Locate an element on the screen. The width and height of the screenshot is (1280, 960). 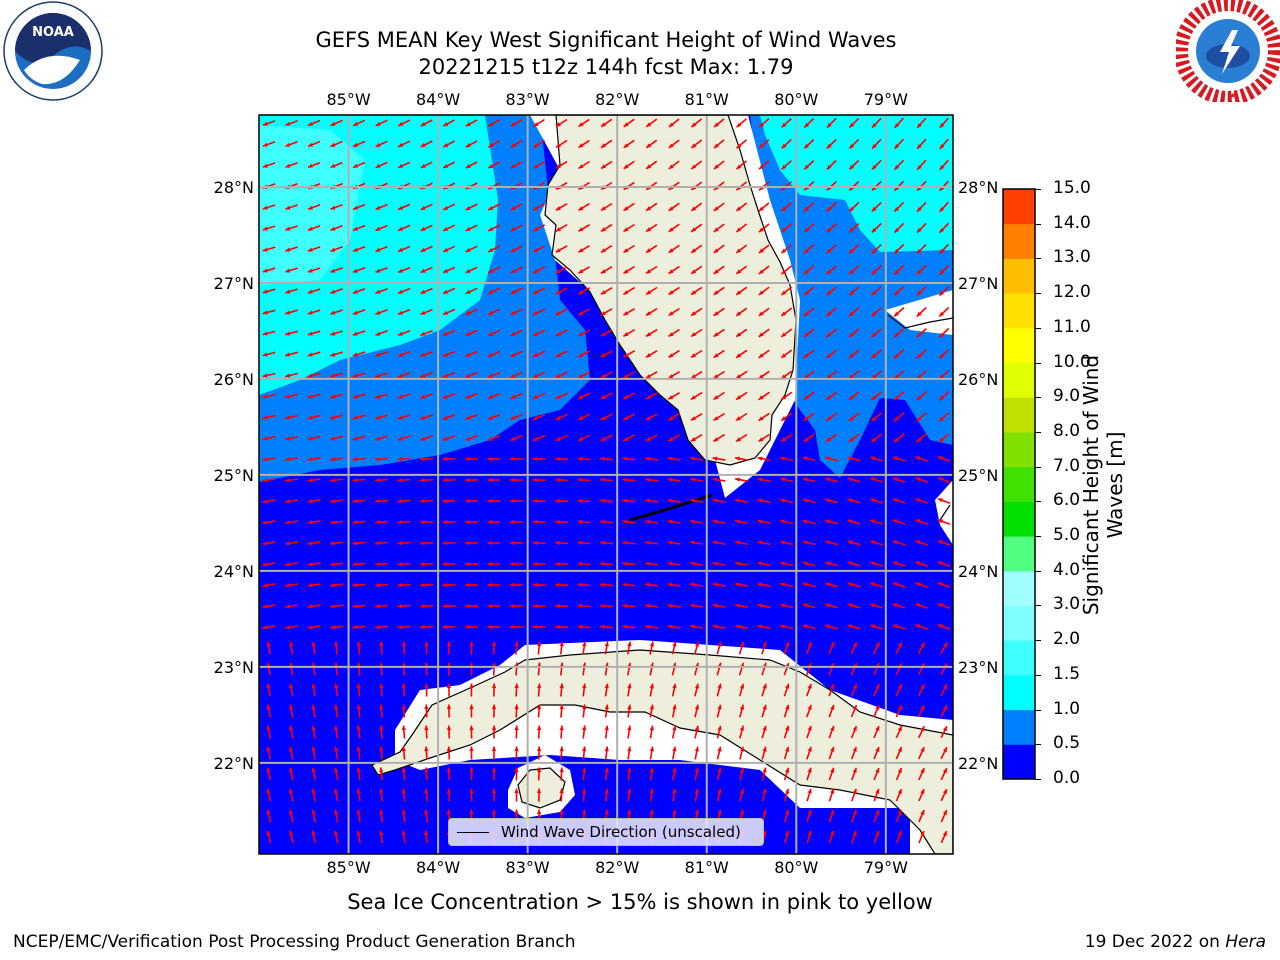
colorbar-tick-mark is located at coordinates (1038, 363).